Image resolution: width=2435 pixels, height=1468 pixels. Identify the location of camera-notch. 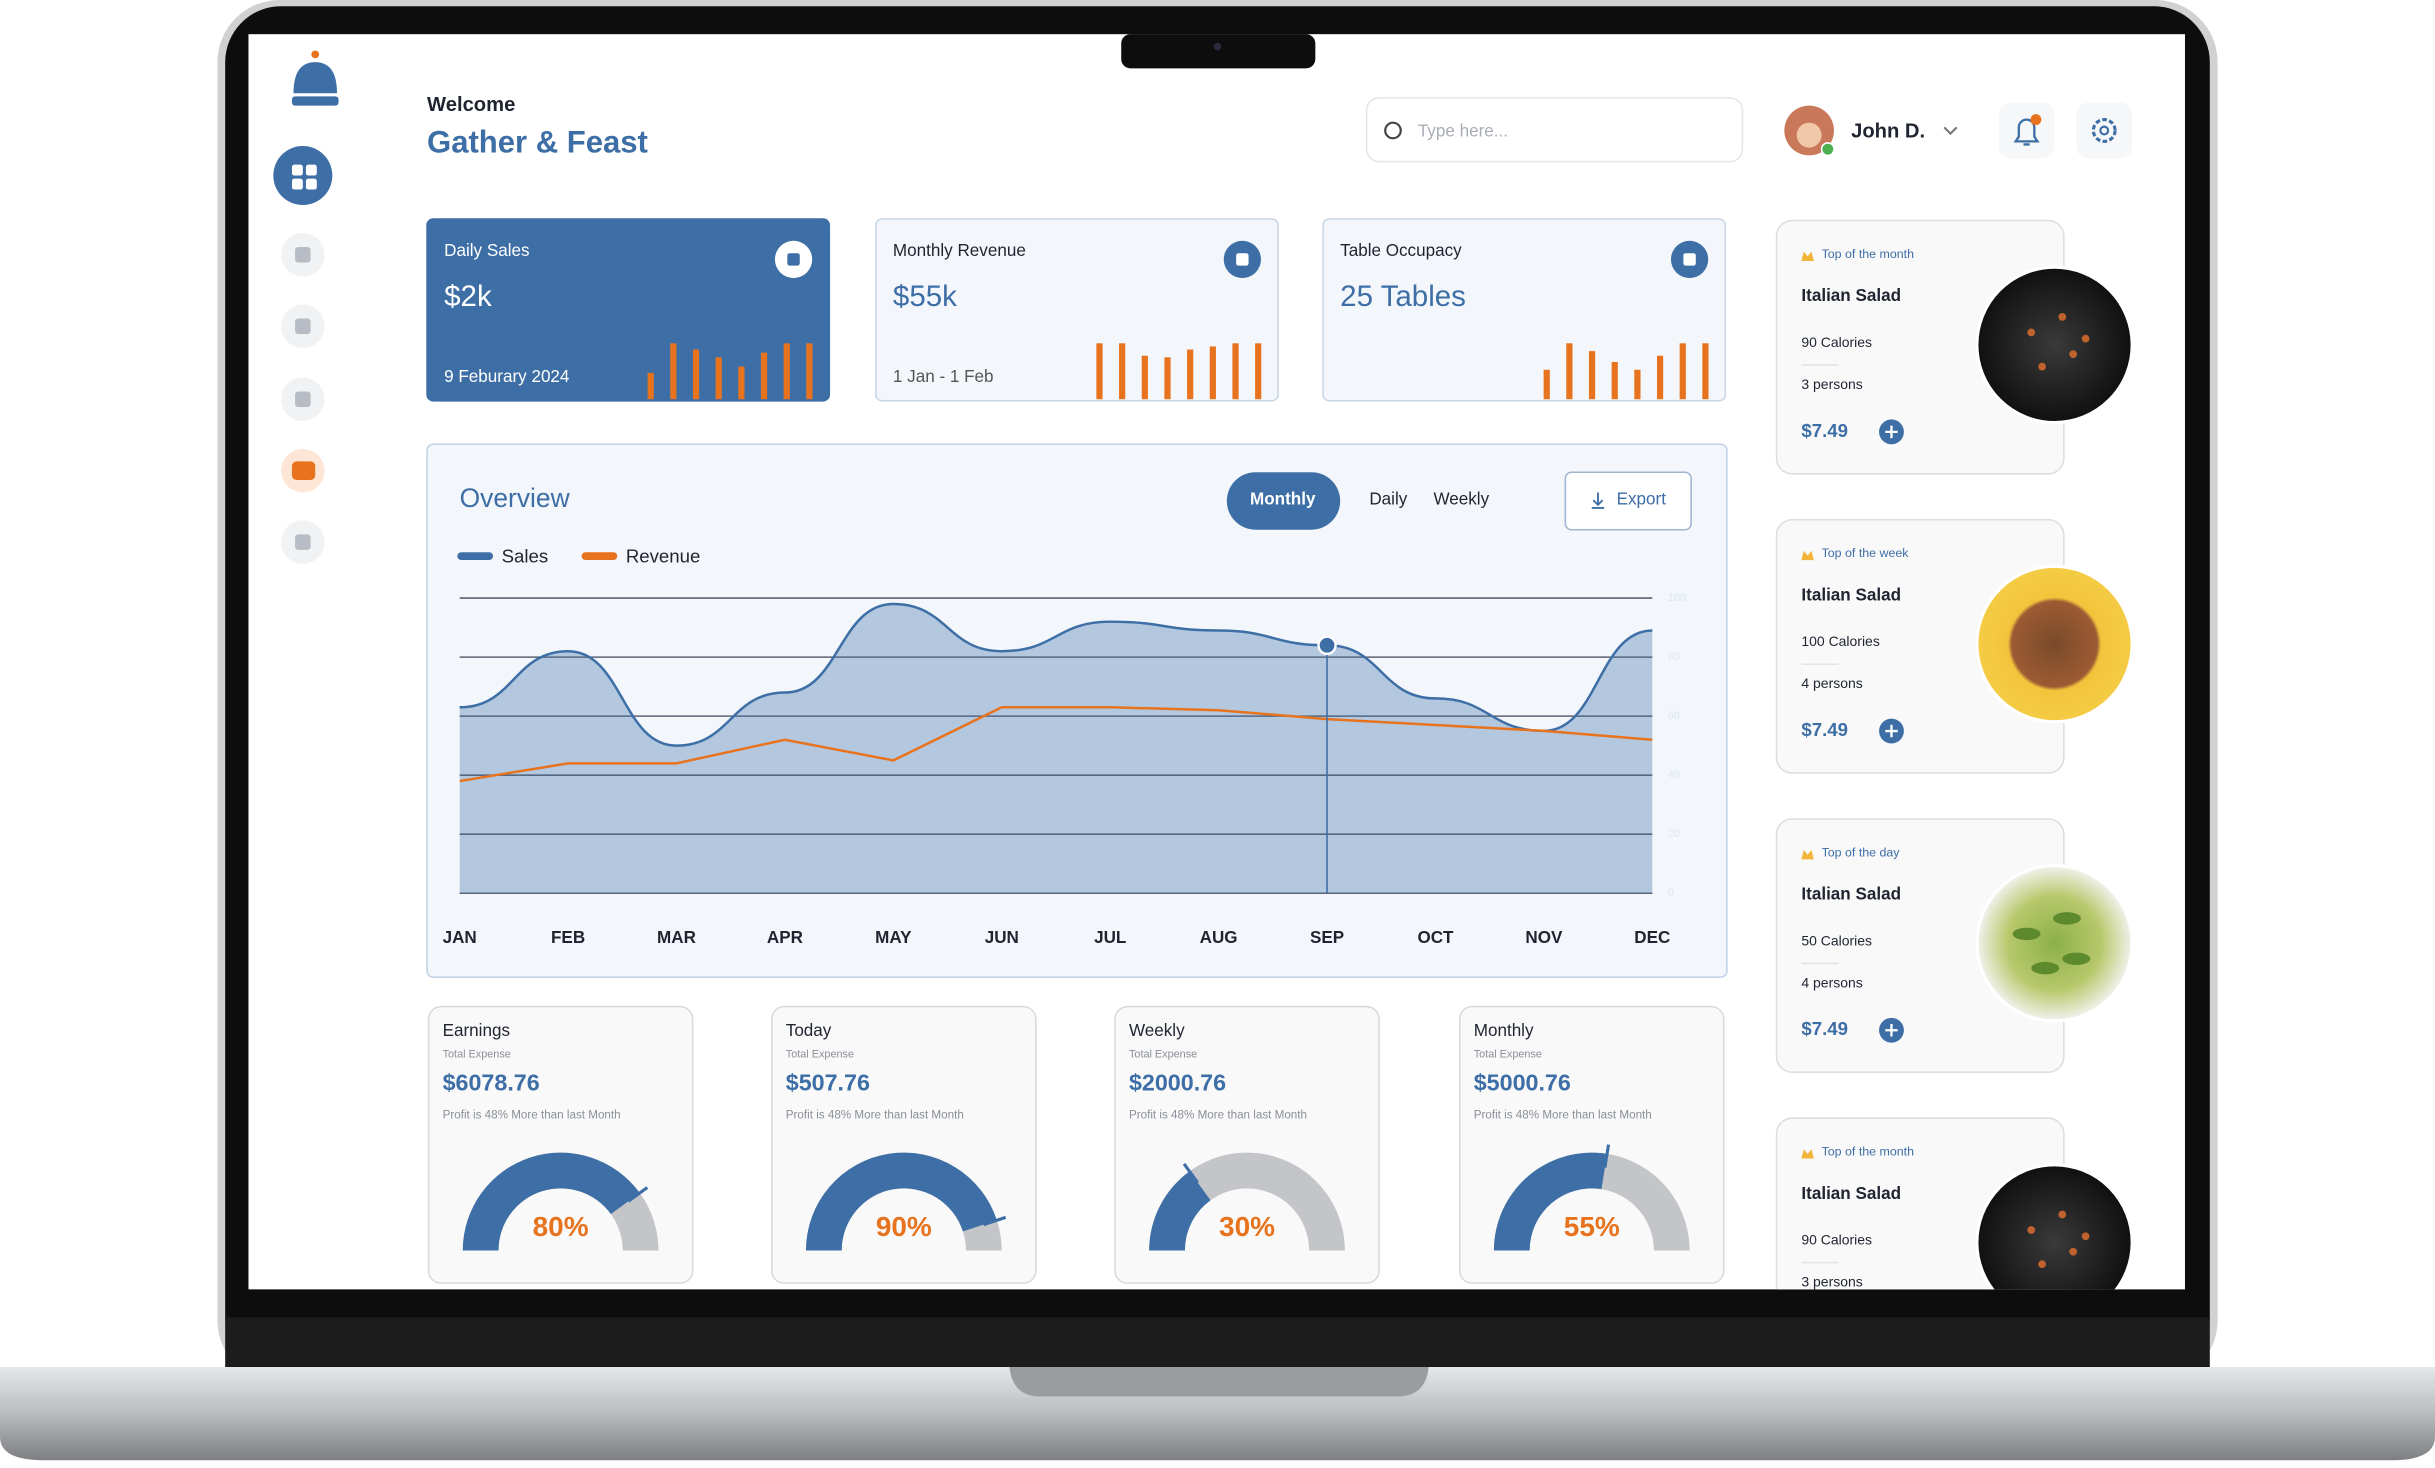
(1218, 51).